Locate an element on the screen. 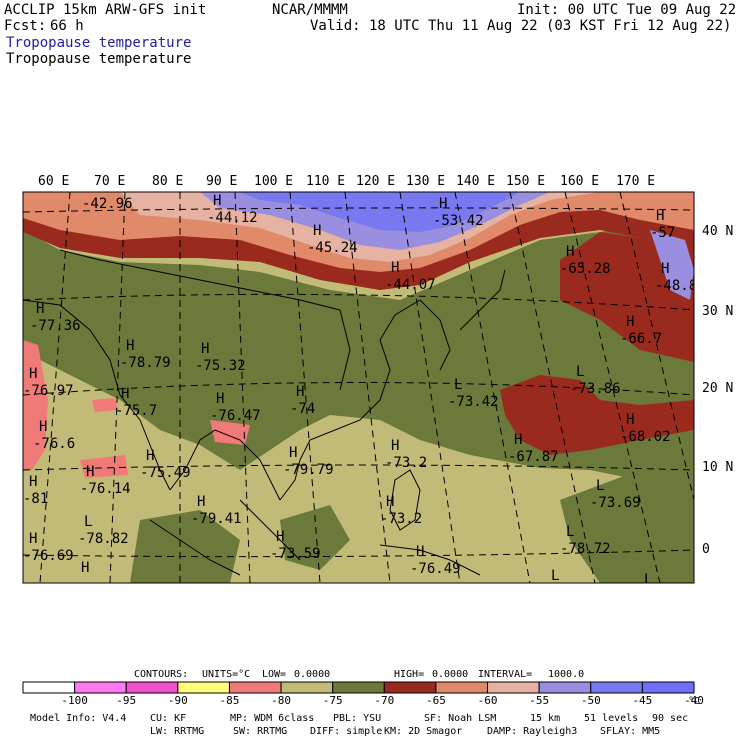  colorbar-tick-label: -70 is located at coordinates (384, 700).